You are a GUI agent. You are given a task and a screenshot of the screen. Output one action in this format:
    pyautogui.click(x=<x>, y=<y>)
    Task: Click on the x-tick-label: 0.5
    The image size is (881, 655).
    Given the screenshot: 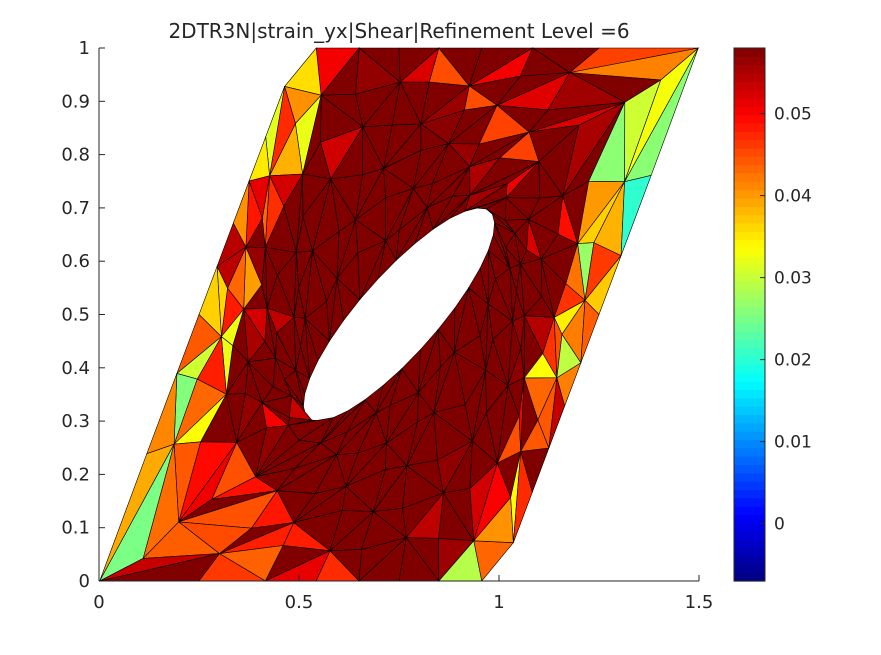 What is the action you would take?
    pyautogui.click(x=299, y=602)
    